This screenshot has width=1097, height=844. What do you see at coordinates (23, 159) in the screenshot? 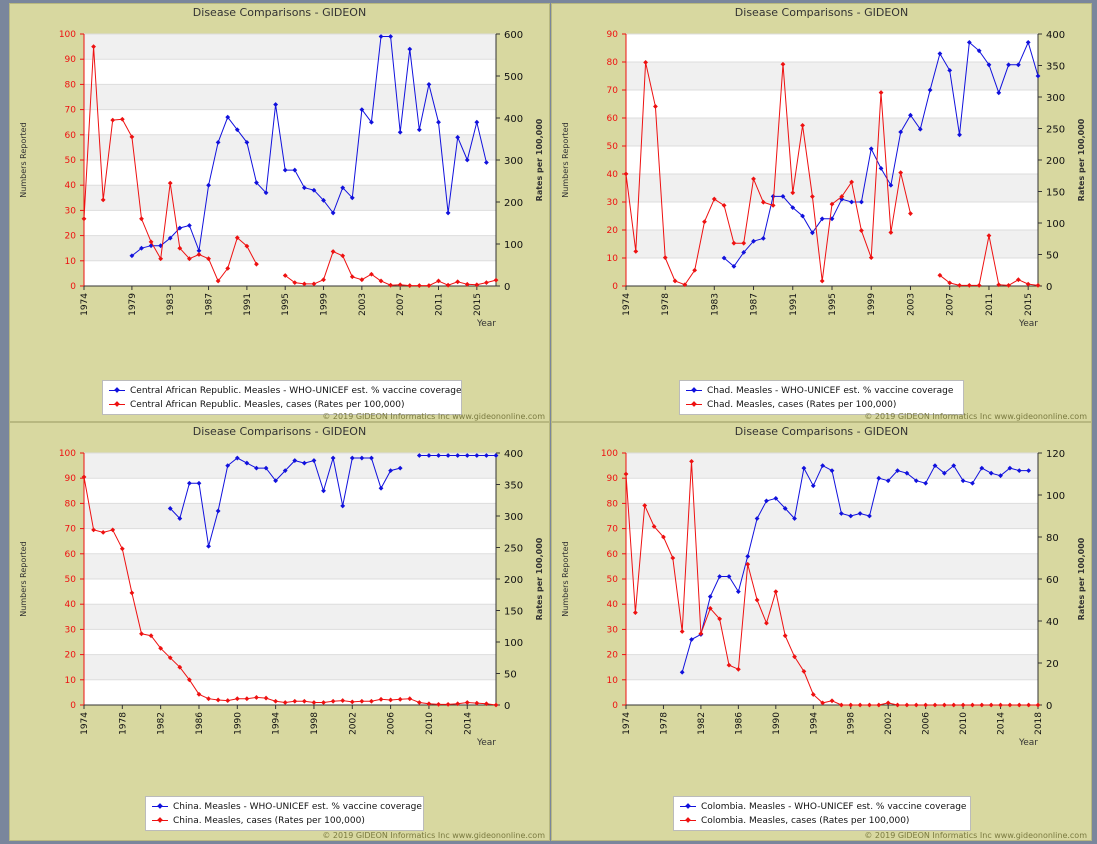
I see `y-axis-label: Numbers Reported` at bounding box center [23, 159].